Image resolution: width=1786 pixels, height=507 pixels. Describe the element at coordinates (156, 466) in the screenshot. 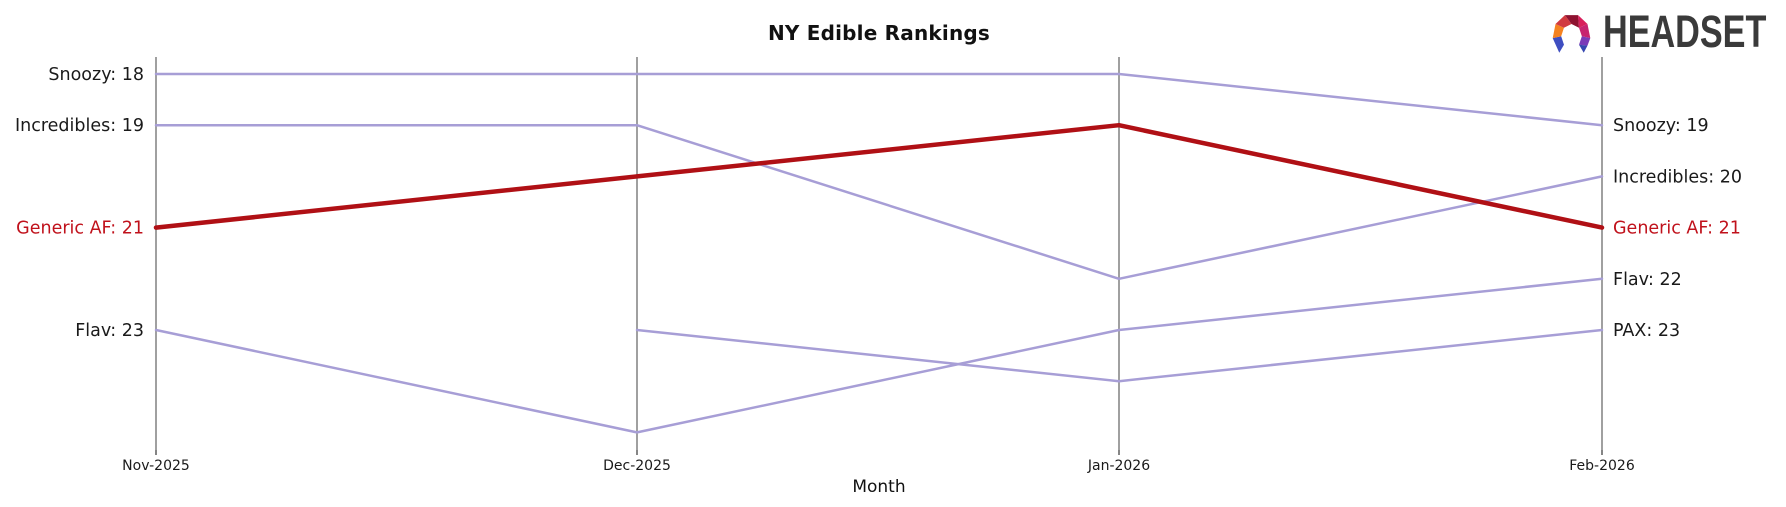

I see `tick-label-nov-2025: Nov-2025` at that location.